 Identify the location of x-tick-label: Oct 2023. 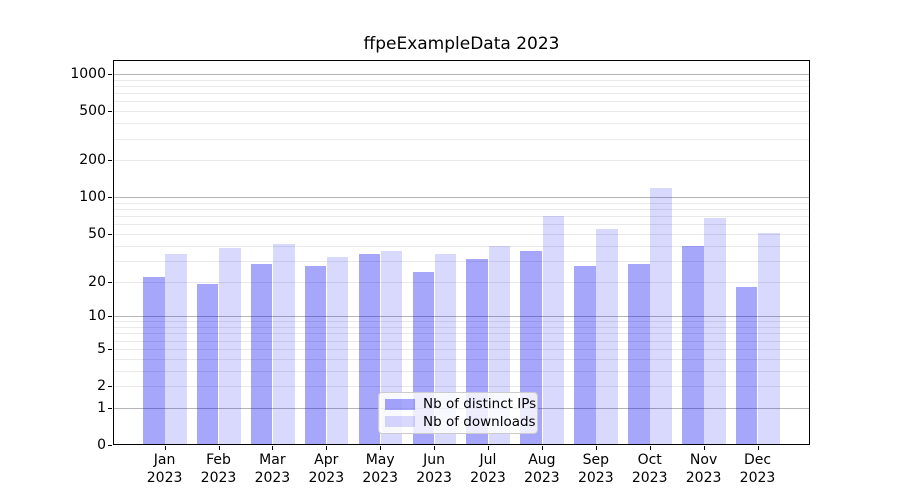
(649, 469).